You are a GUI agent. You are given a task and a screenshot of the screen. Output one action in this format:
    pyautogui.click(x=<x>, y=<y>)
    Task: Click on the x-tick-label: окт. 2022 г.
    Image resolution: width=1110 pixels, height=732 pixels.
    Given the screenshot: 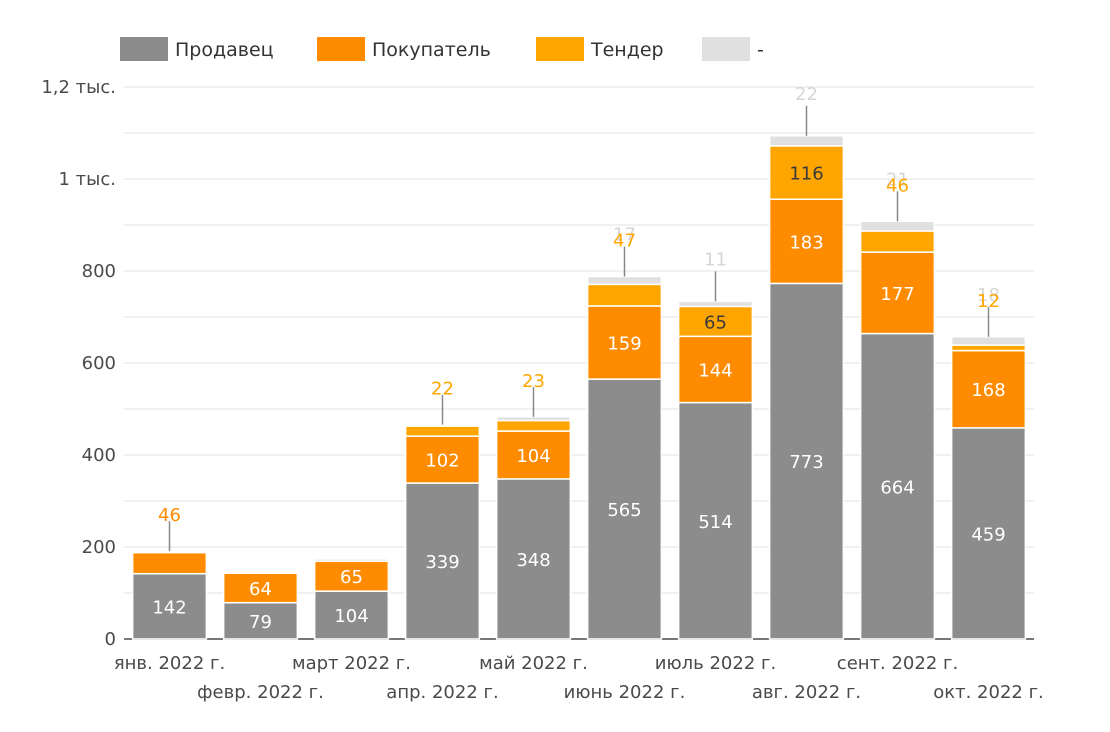 What is the action you would take?
    pyautogui.click(x=988, y=692)
    